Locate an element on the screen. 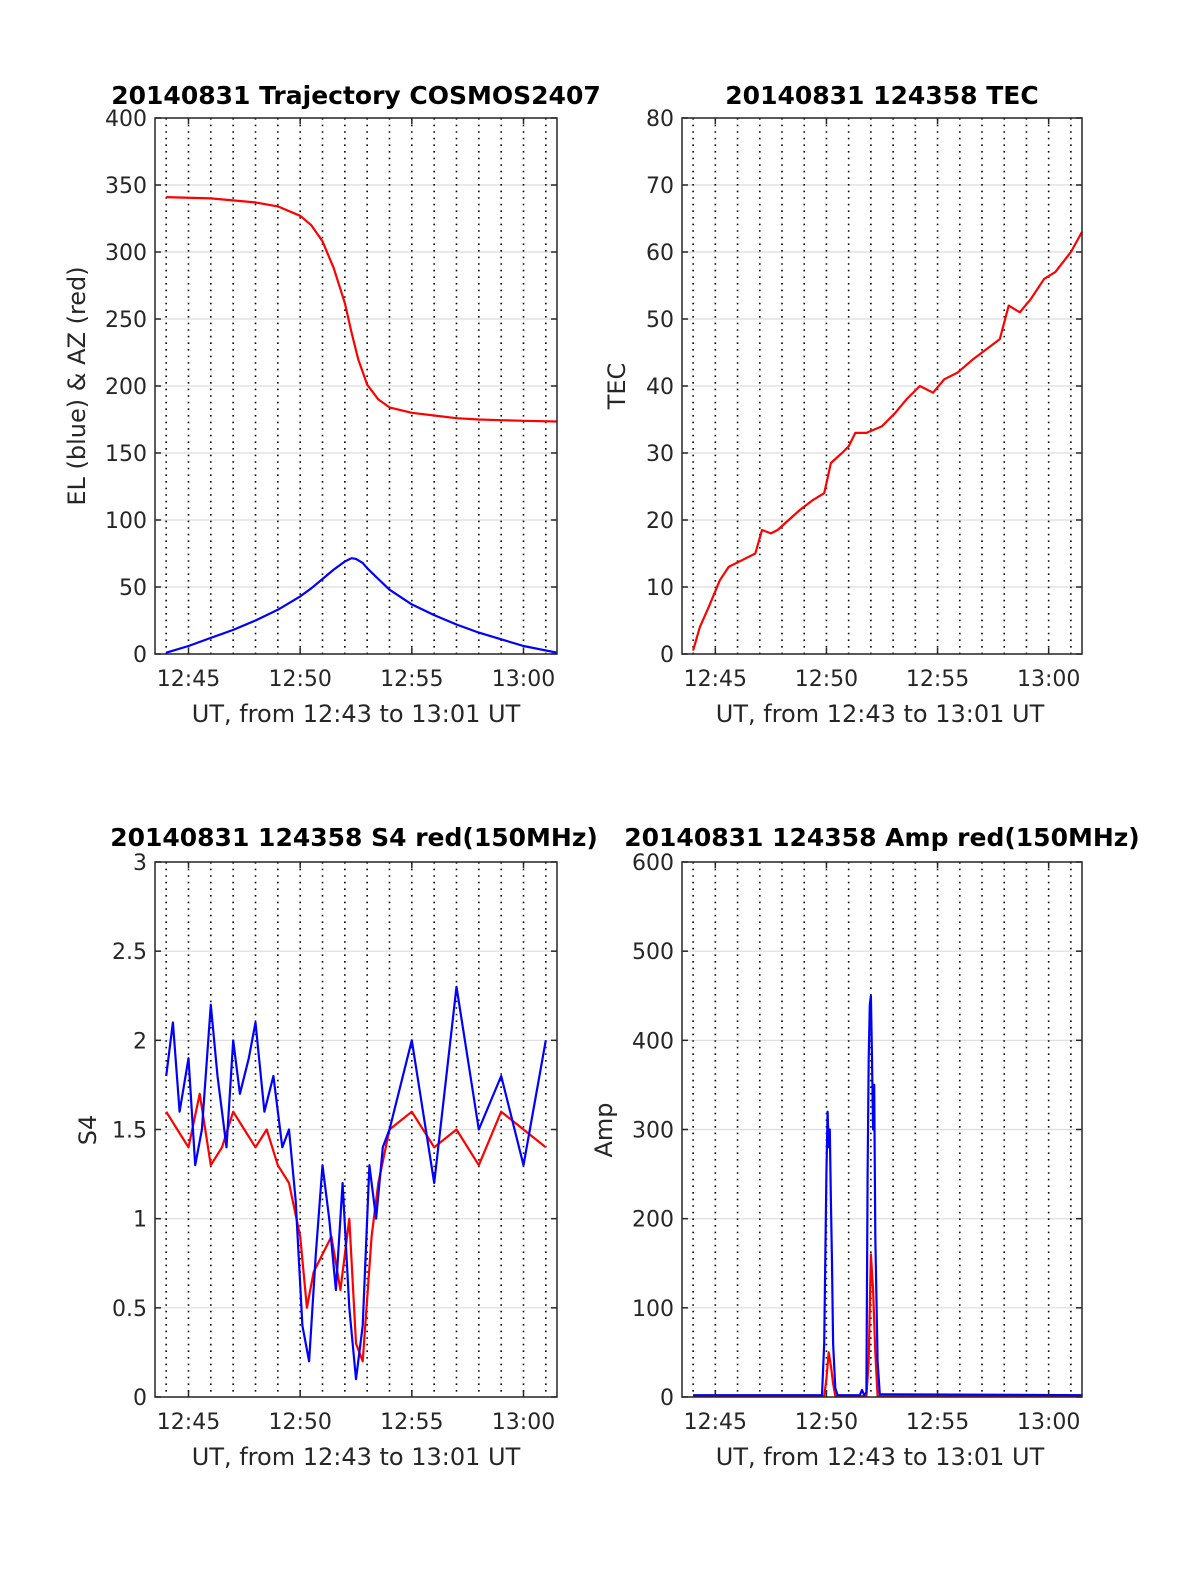 This screenshot has height=1575, width=1200. s4-xtick-label: 12:45 is located at coordinates (188, 1422).